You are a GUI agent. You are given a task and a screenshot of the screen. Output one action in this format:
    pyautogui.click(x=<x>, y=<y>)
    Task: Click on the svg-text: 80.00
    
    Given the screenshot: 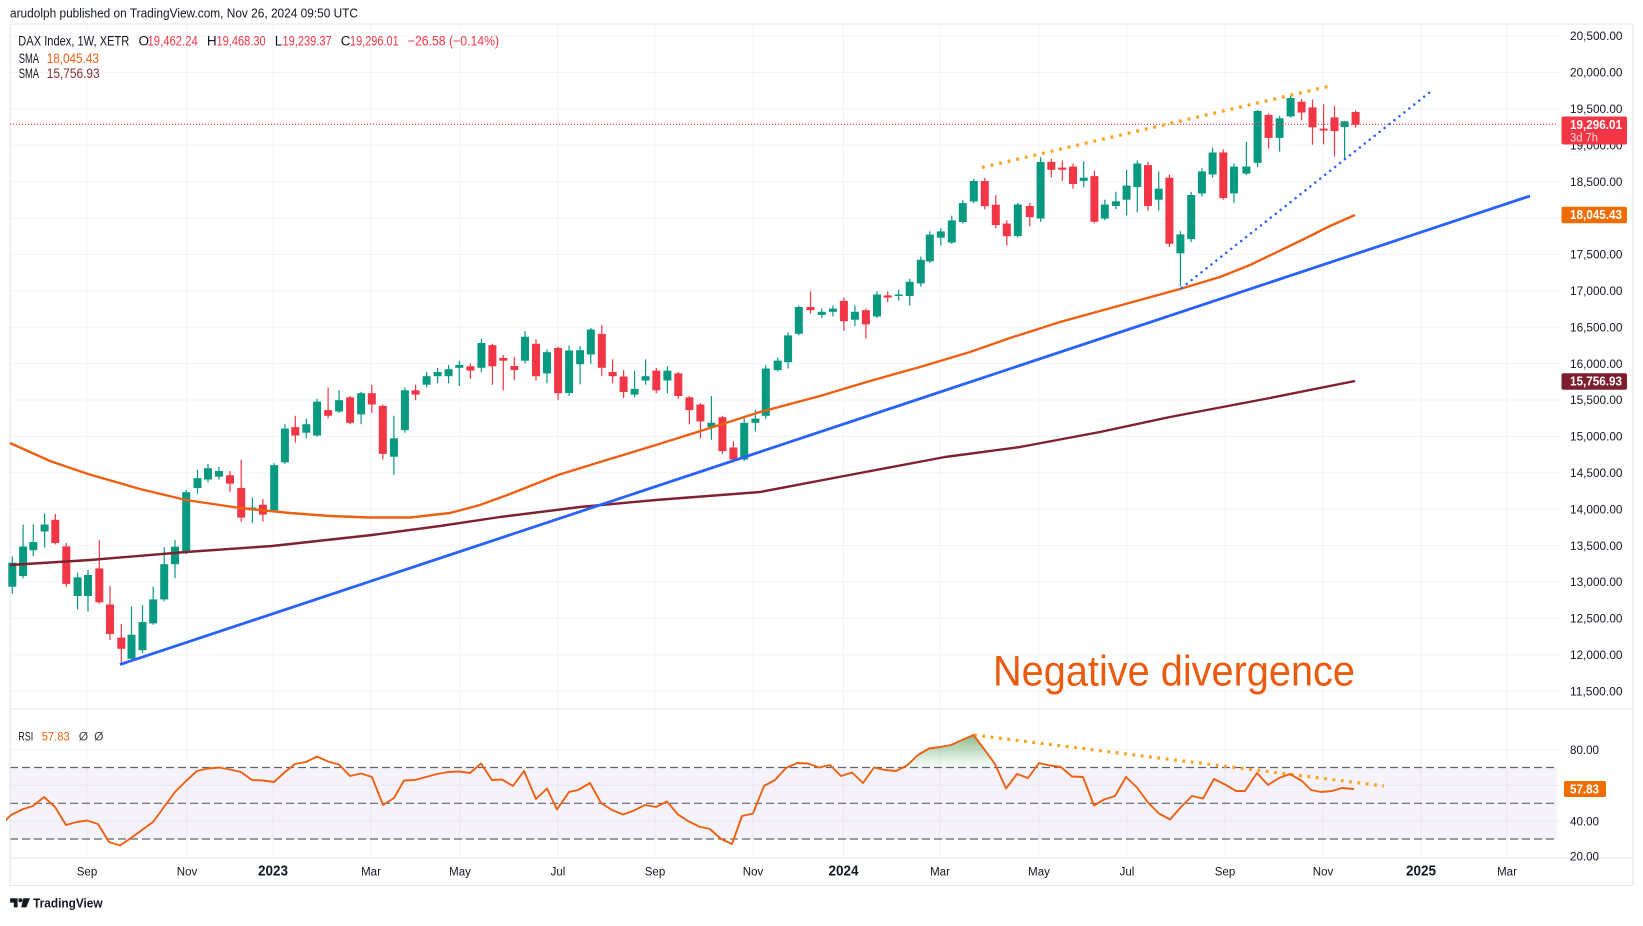 What is the action you would take?
    pyautogui.click(x=1584, y=750)
    